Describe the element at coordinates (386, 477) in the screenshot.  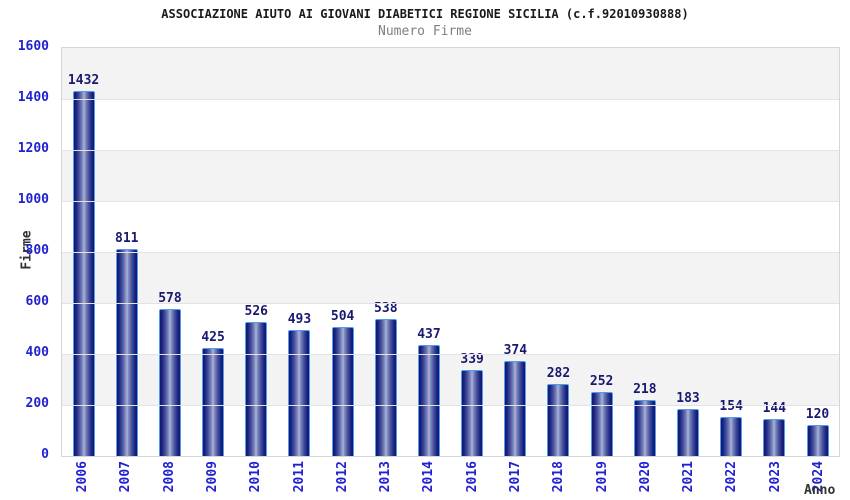
I see `x-tick-label: 2013` at that location.